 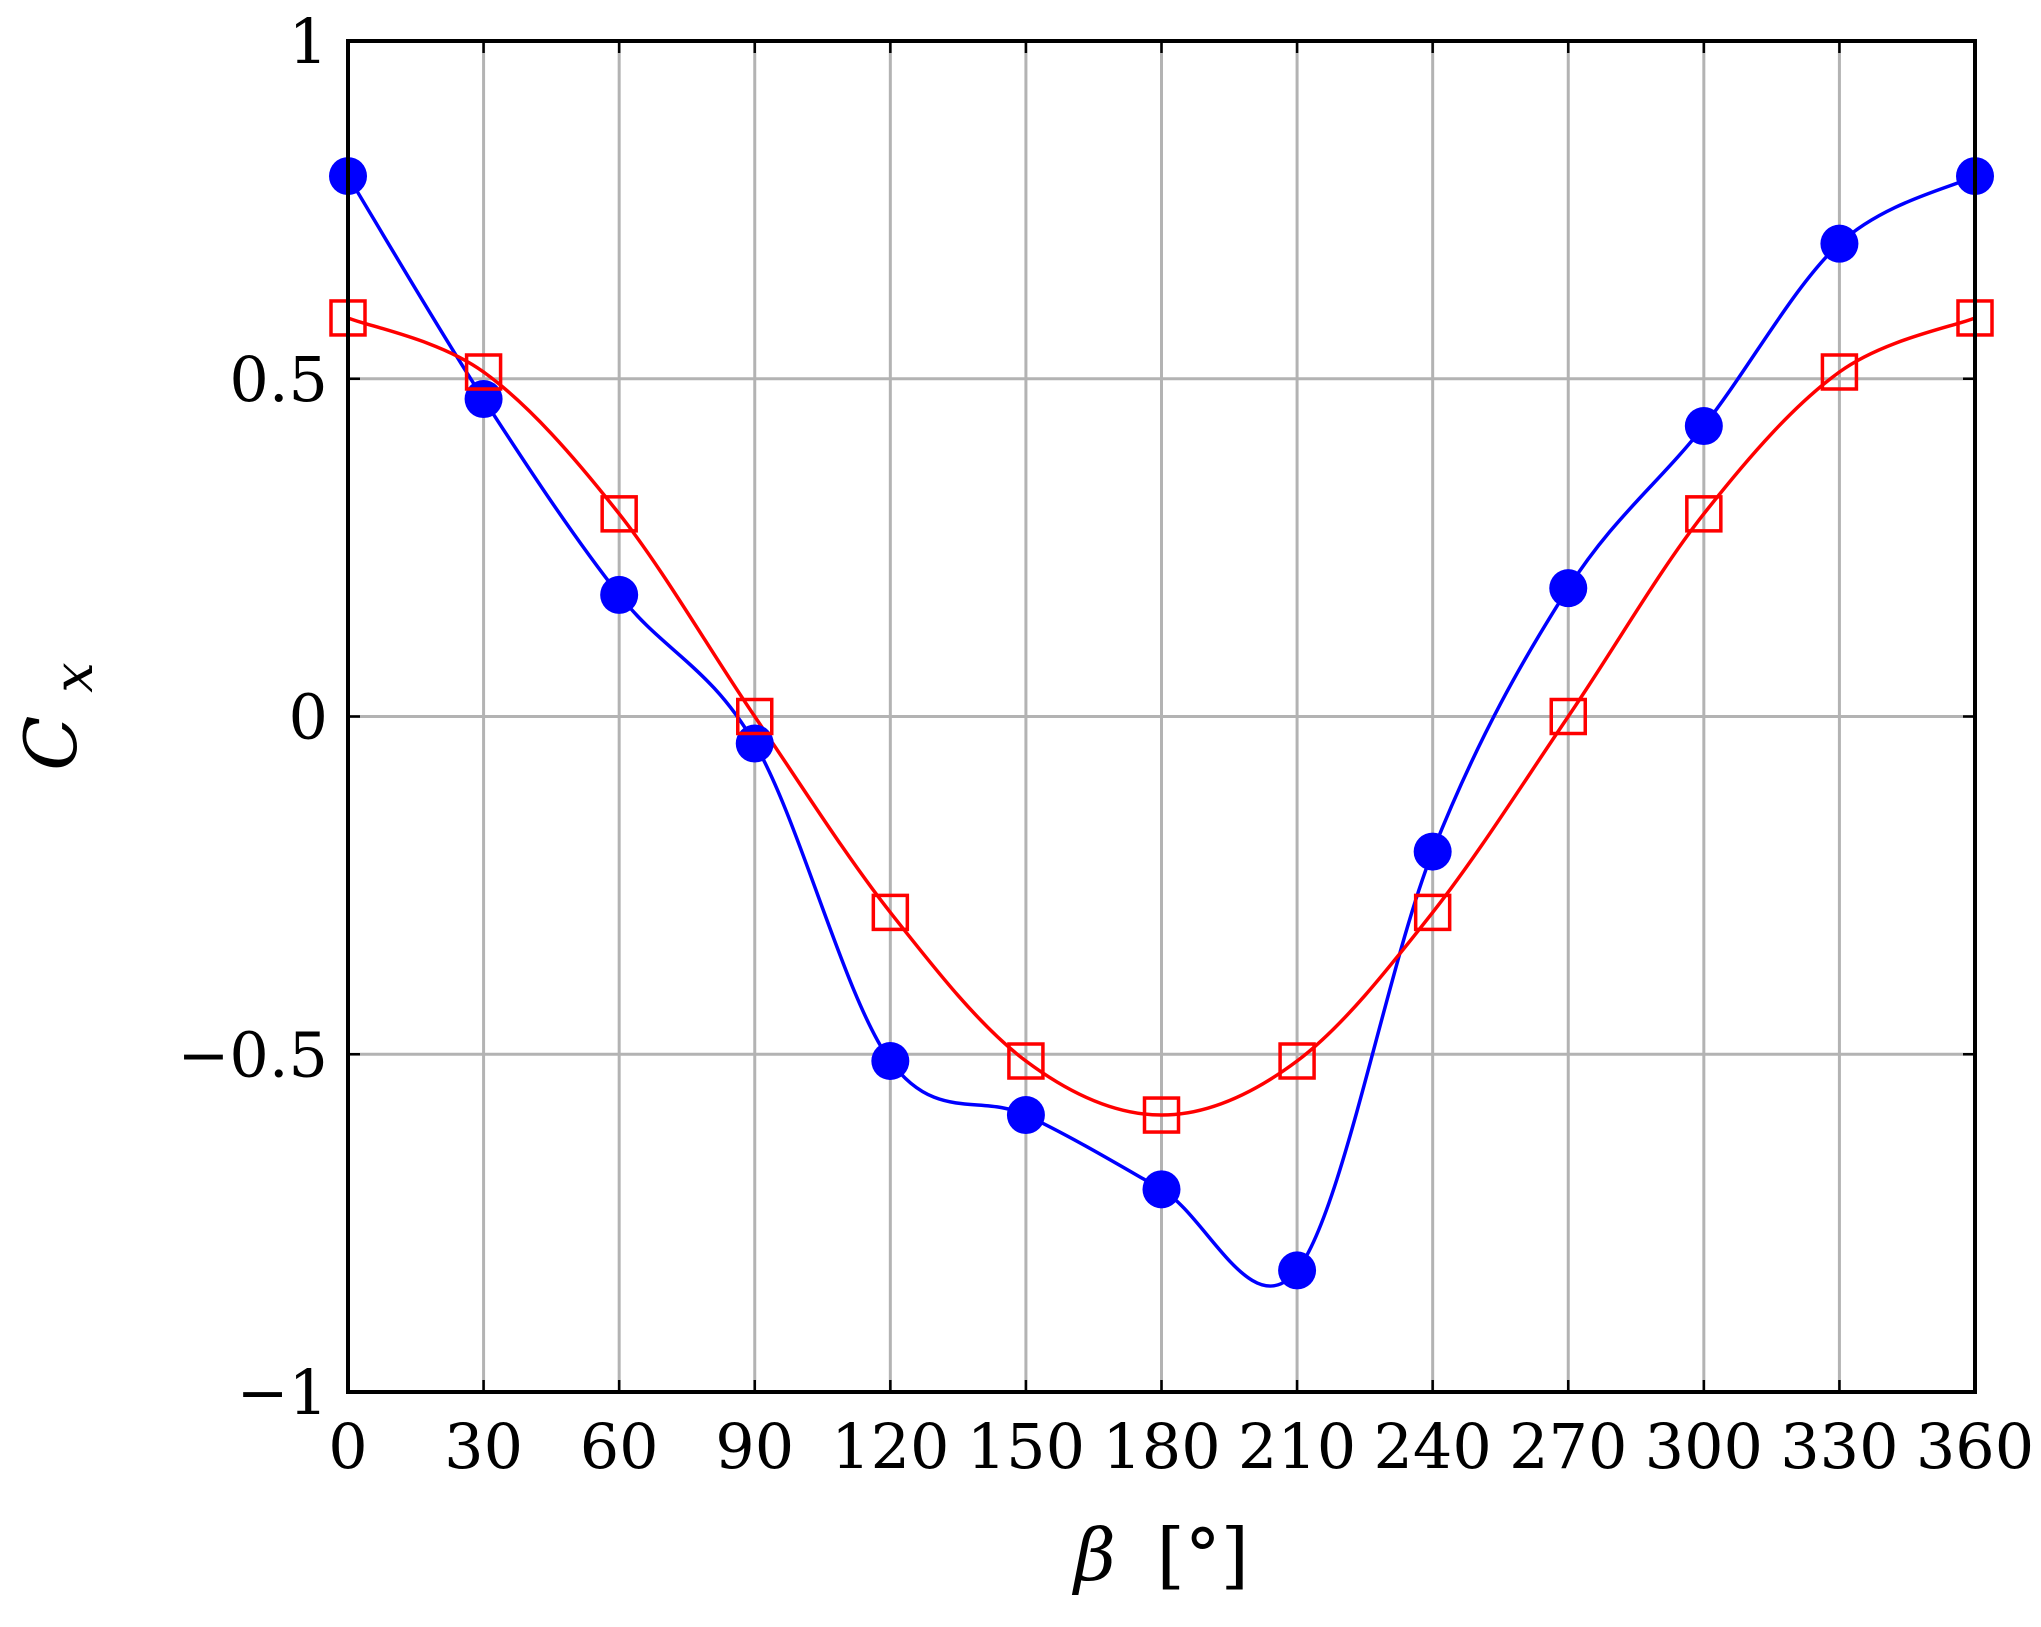 I want to click on x-axis-title: β [°], so click(x=1160, y=1555).